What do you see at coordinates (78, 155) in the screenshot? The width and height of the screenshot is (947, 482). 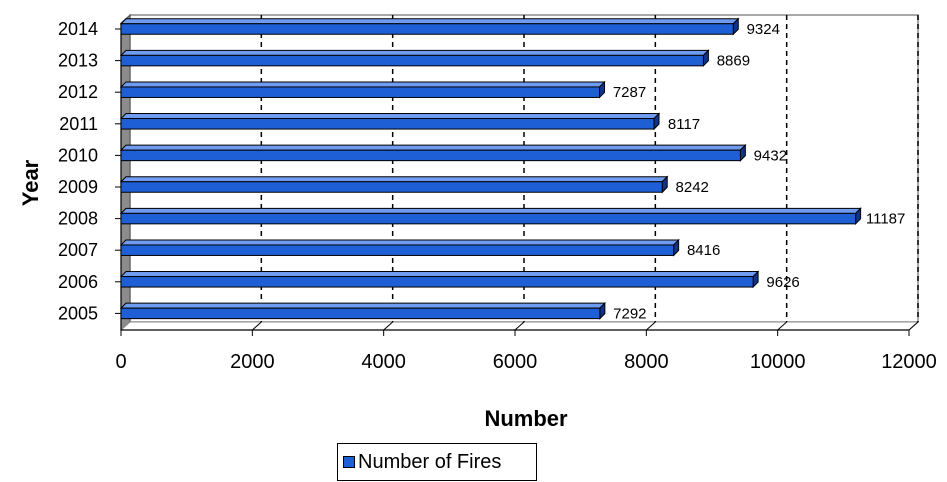 I see `y-tick-label: 2010` at bounding box center [78, 155].